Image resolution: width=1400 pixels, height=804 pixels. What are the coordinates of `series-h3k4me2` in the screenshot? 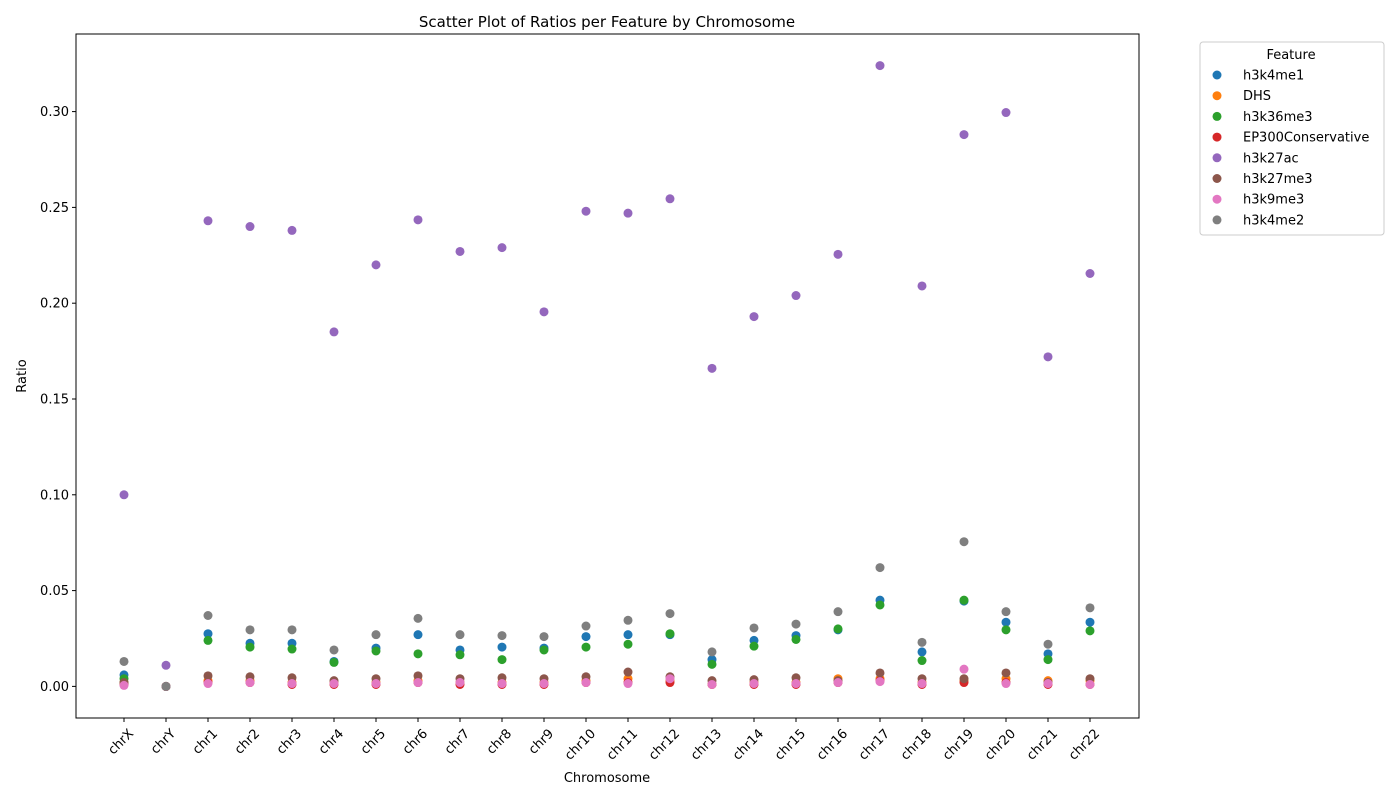 It's located at (607, 614).